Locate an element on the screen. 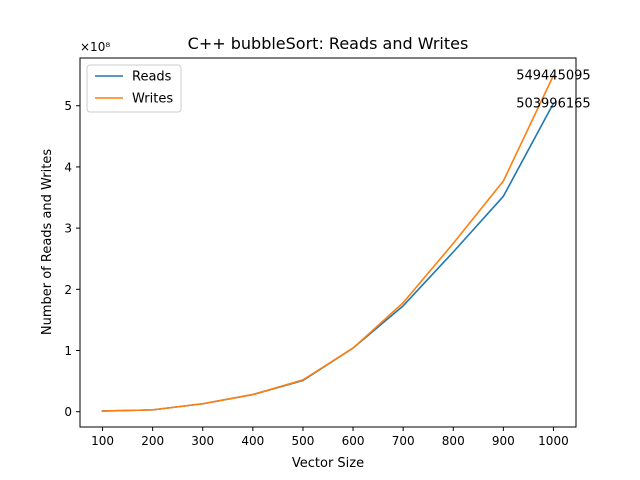  x-tick-label: 700 is located at coordinates (403, 441).